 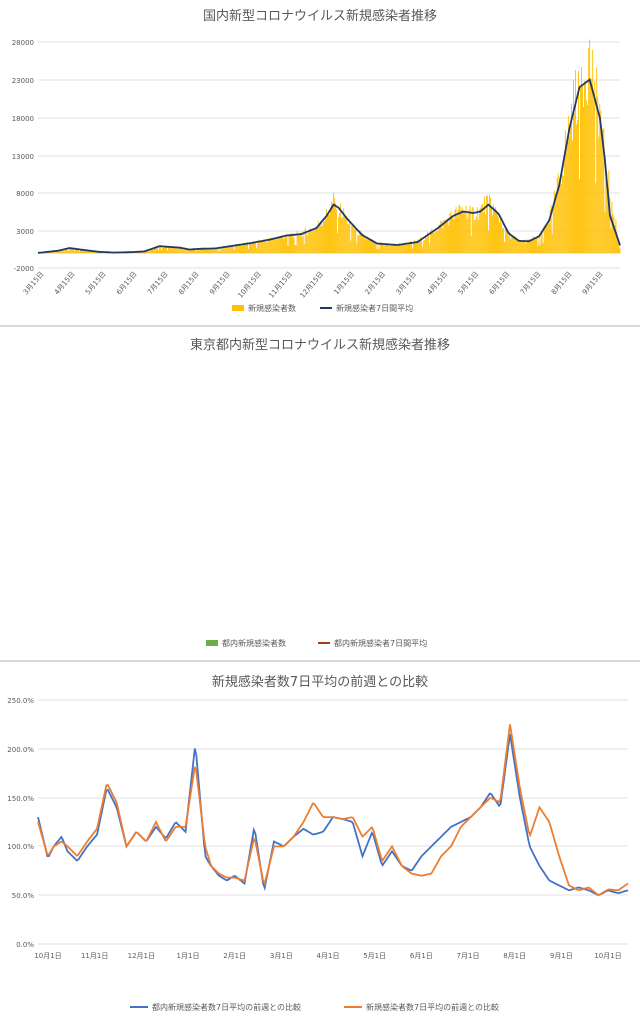 What do you see at coordinates (531, 283) in the screenshot?
I see `x-tick-label: 7月15日` at bounding box center [531, 283].